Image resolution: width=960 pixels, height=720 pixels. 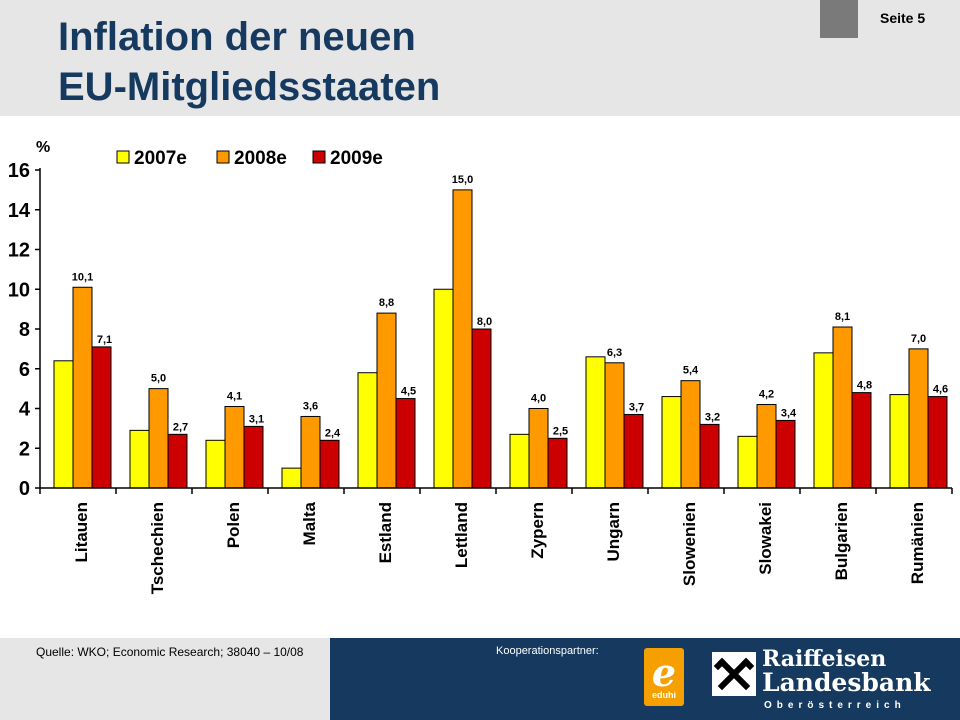 I want to click on bar-2009e-Tschechien, so click(x=177, y=461).